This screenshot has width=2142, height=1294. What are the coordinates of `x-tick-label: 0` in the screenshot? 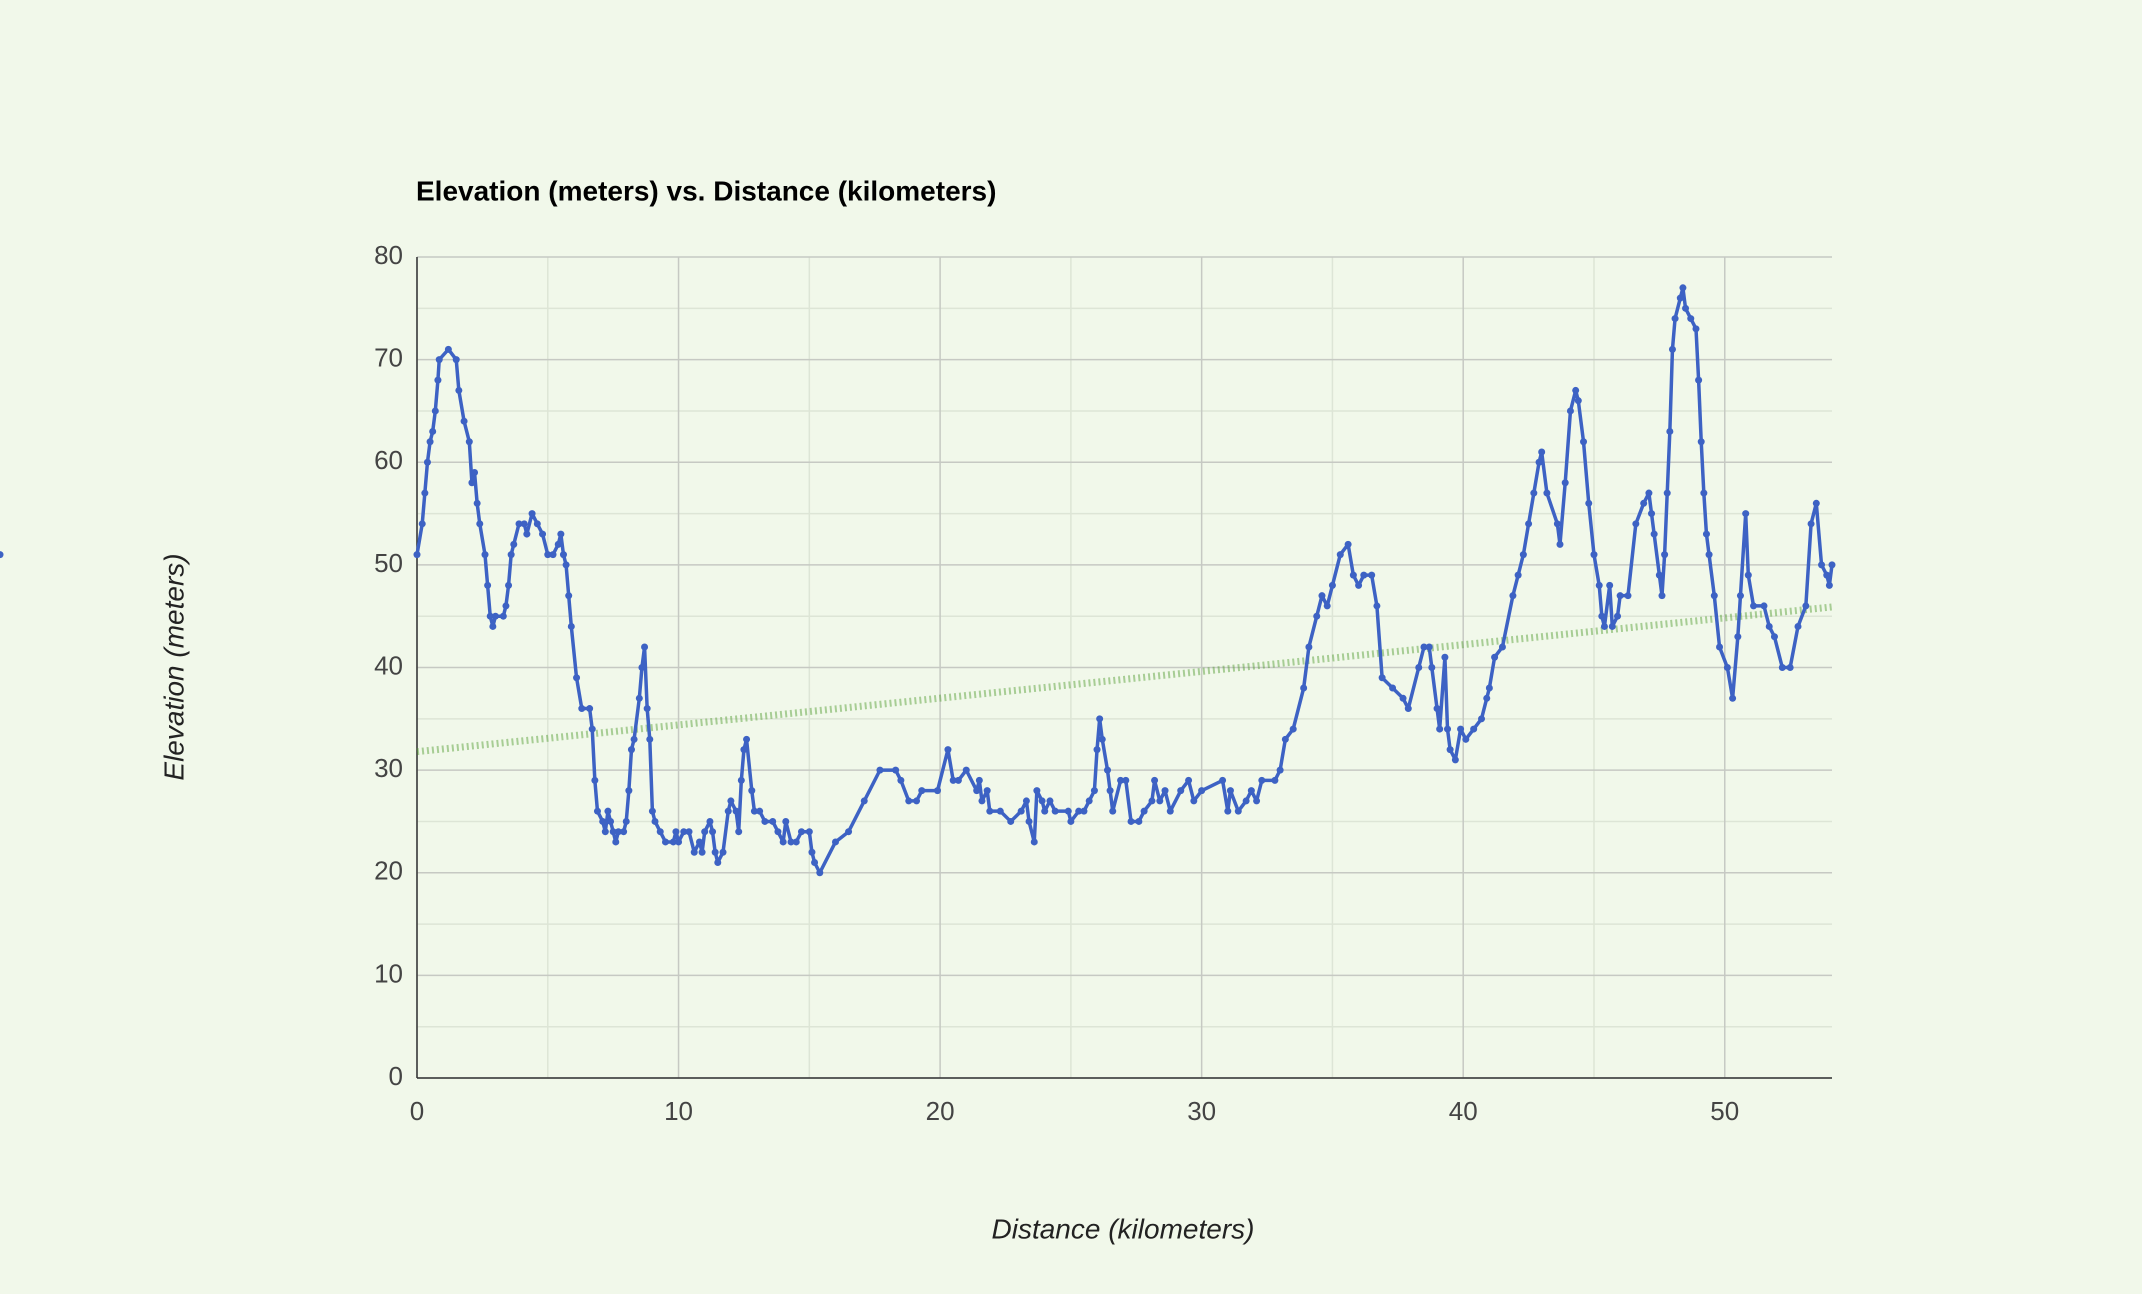 It's located at (417, 1111).